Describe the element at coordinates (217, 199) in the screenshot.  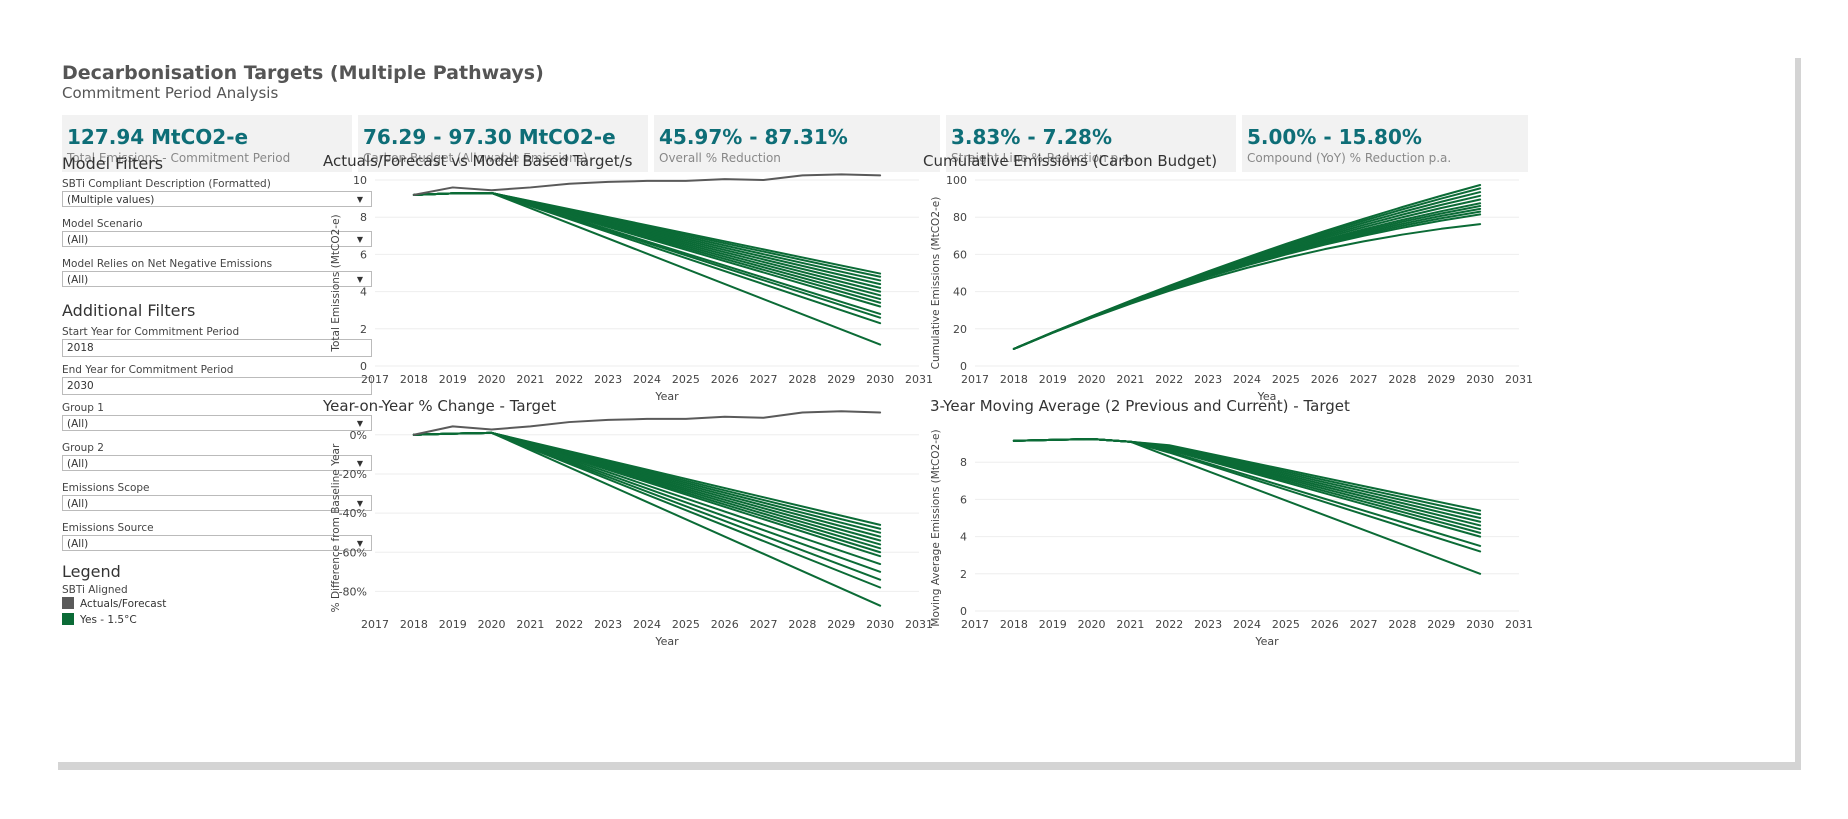
I see `sbti-filter-dropdown: (Multiple values) ▼` at that location.